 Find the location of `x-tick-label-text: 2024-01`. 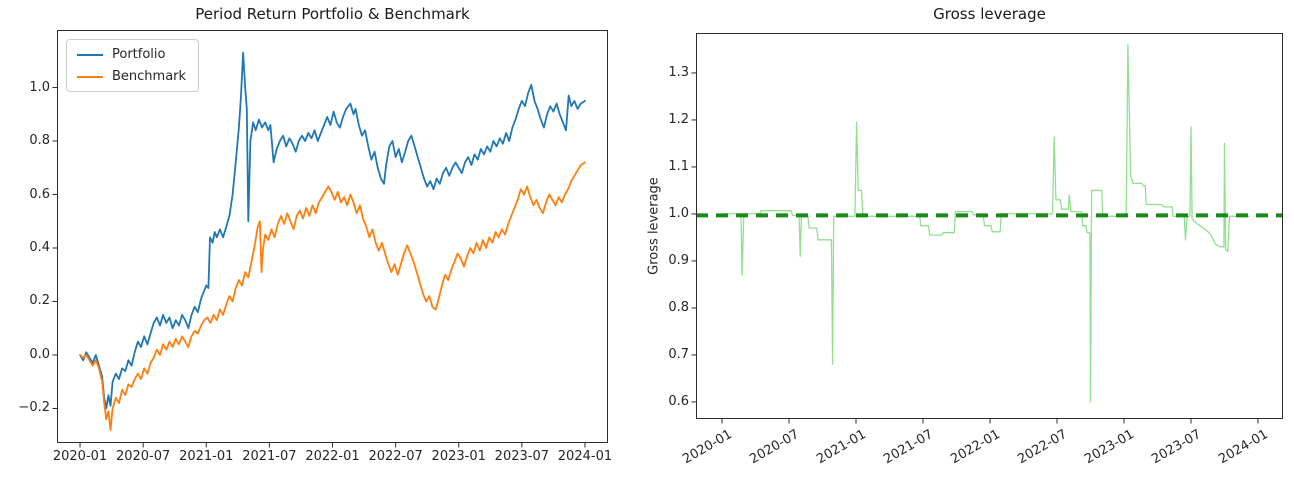

x-tick-label-text: 2024-01 is located at coordinates (1243, 447).